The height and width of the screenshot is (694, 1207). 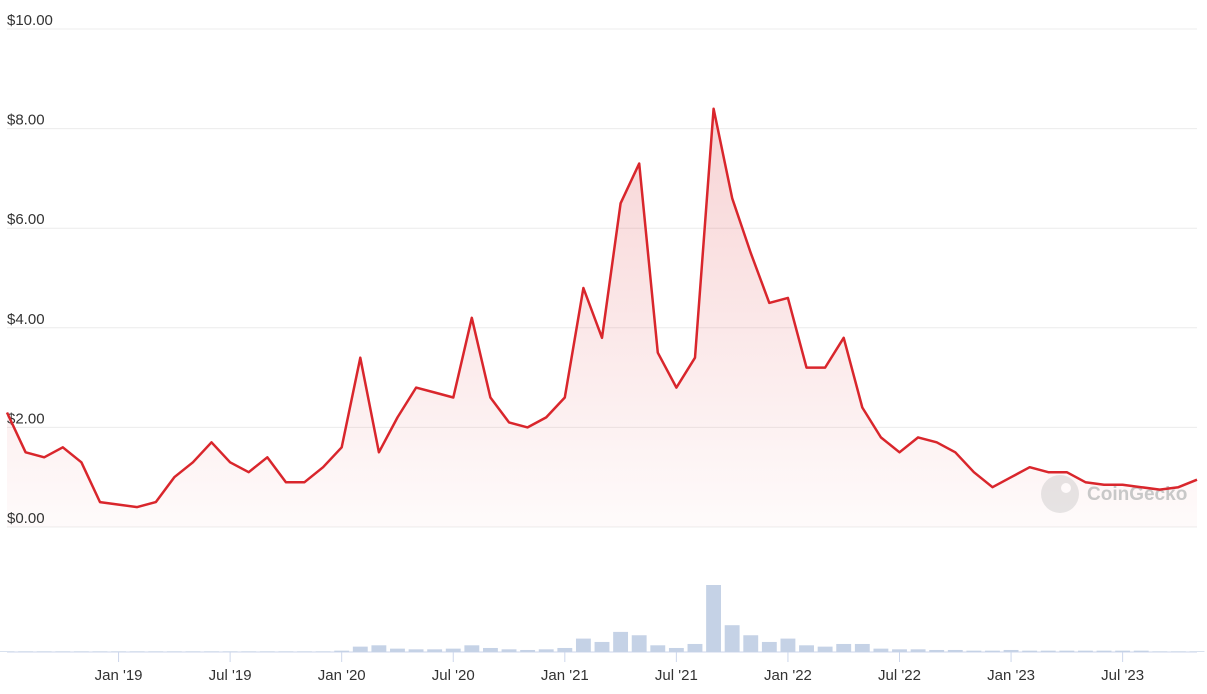 I want to click on x-tick-label: Jul '22, so click(x=899, y=675).